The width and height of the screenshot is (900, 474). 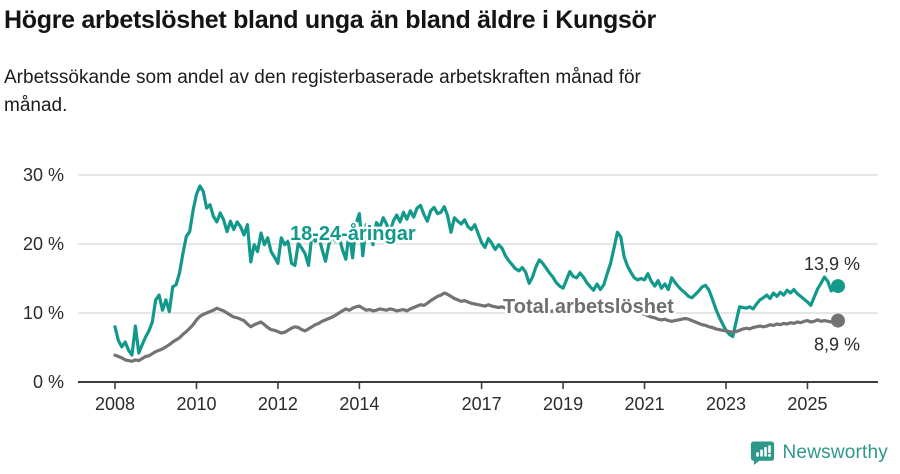 I want to click on x-tick-label-2008: 2008, so click(x=115, y=404).